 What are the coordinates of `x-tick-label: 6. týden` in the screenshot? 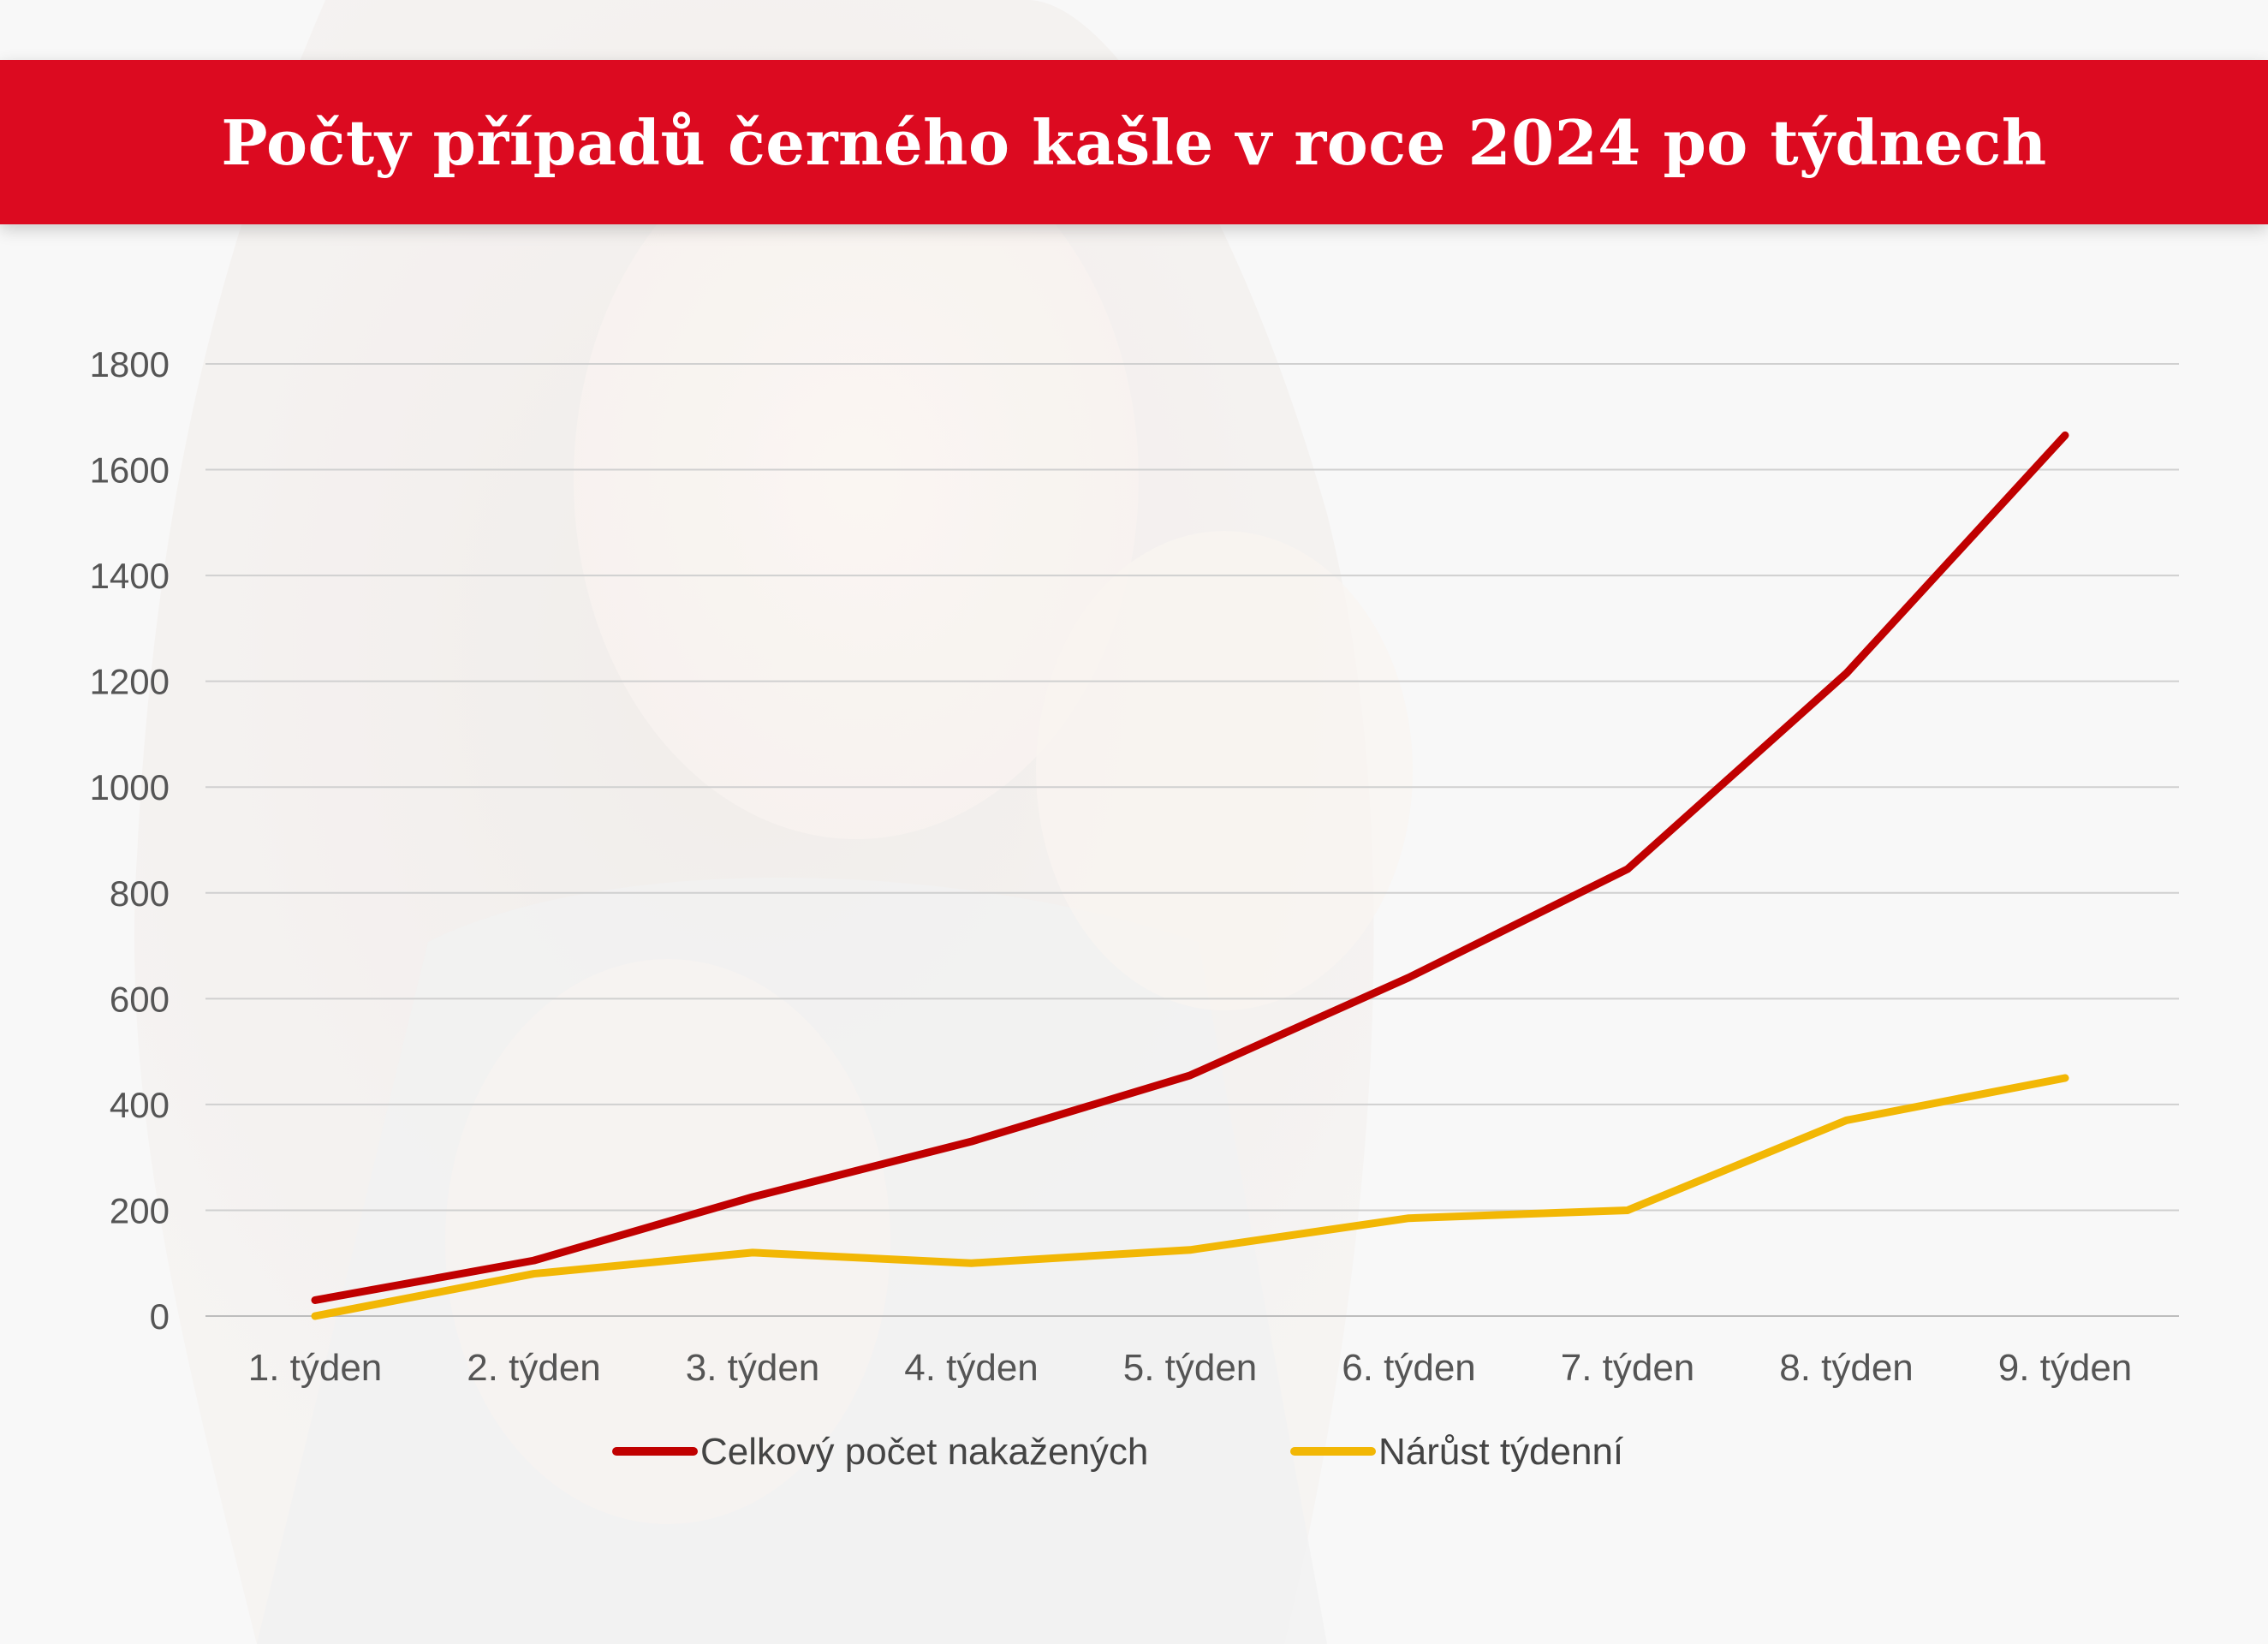 It's located at (1409, 1368).